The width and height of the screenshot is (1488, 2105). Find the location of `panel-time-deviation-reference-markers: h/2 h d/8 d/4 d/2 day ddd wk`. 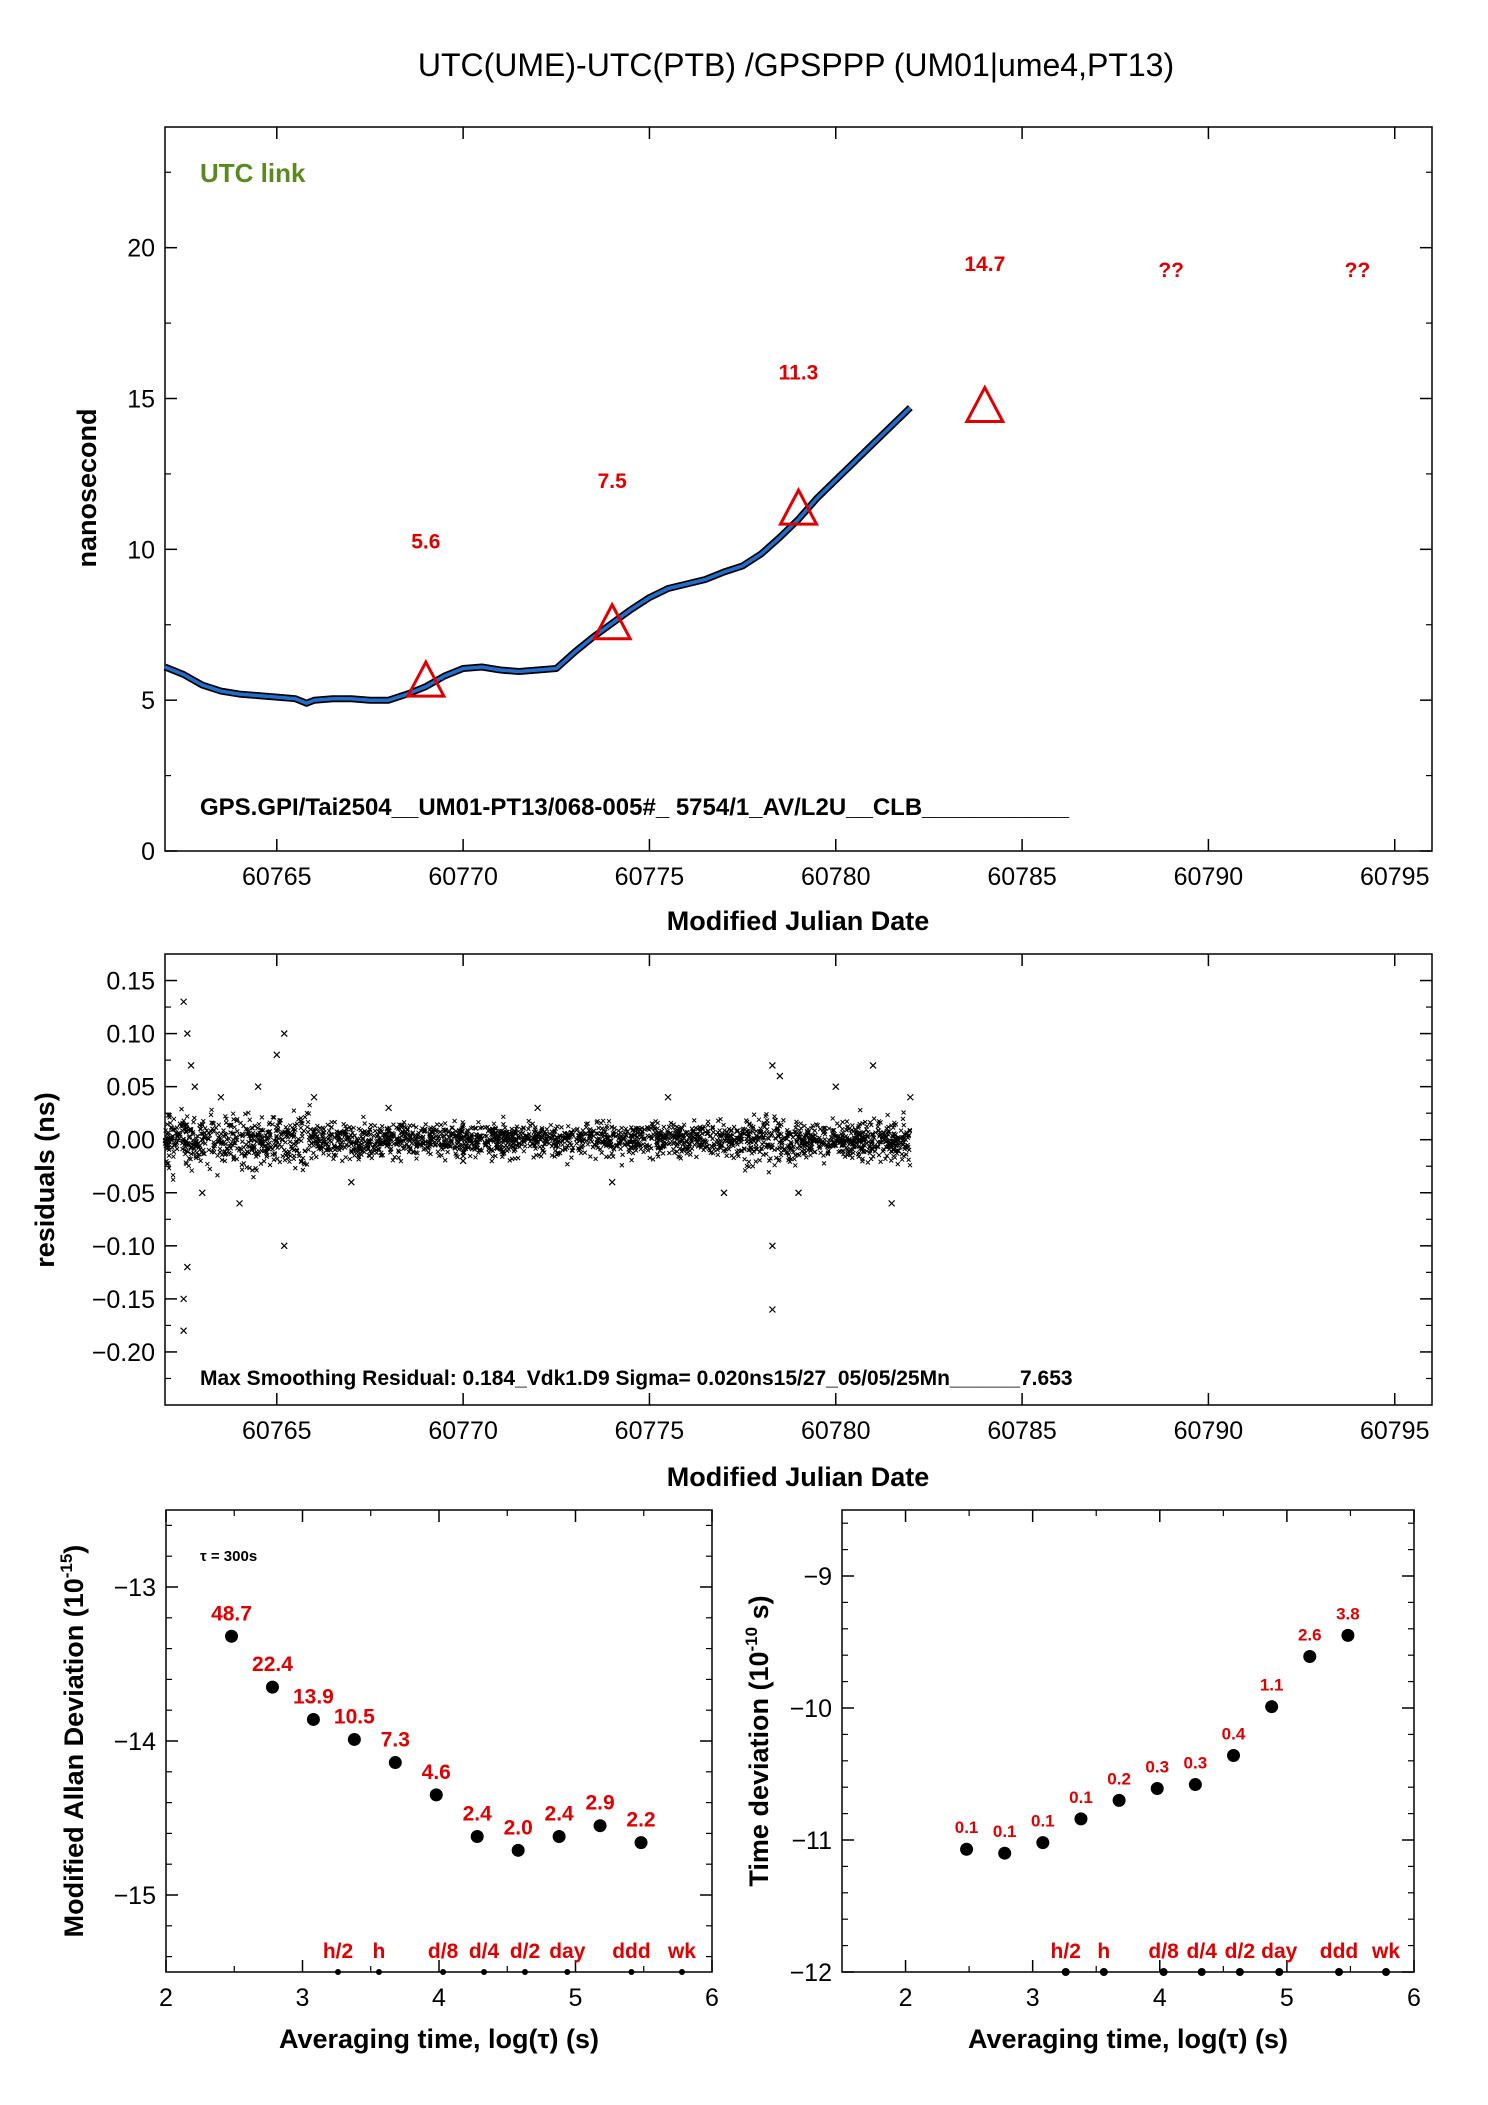

panel-time-deviation-reference-markers: h/2 h d/8 d/4 d/2 day ddd wk is located at coordinates (1225, 1958).